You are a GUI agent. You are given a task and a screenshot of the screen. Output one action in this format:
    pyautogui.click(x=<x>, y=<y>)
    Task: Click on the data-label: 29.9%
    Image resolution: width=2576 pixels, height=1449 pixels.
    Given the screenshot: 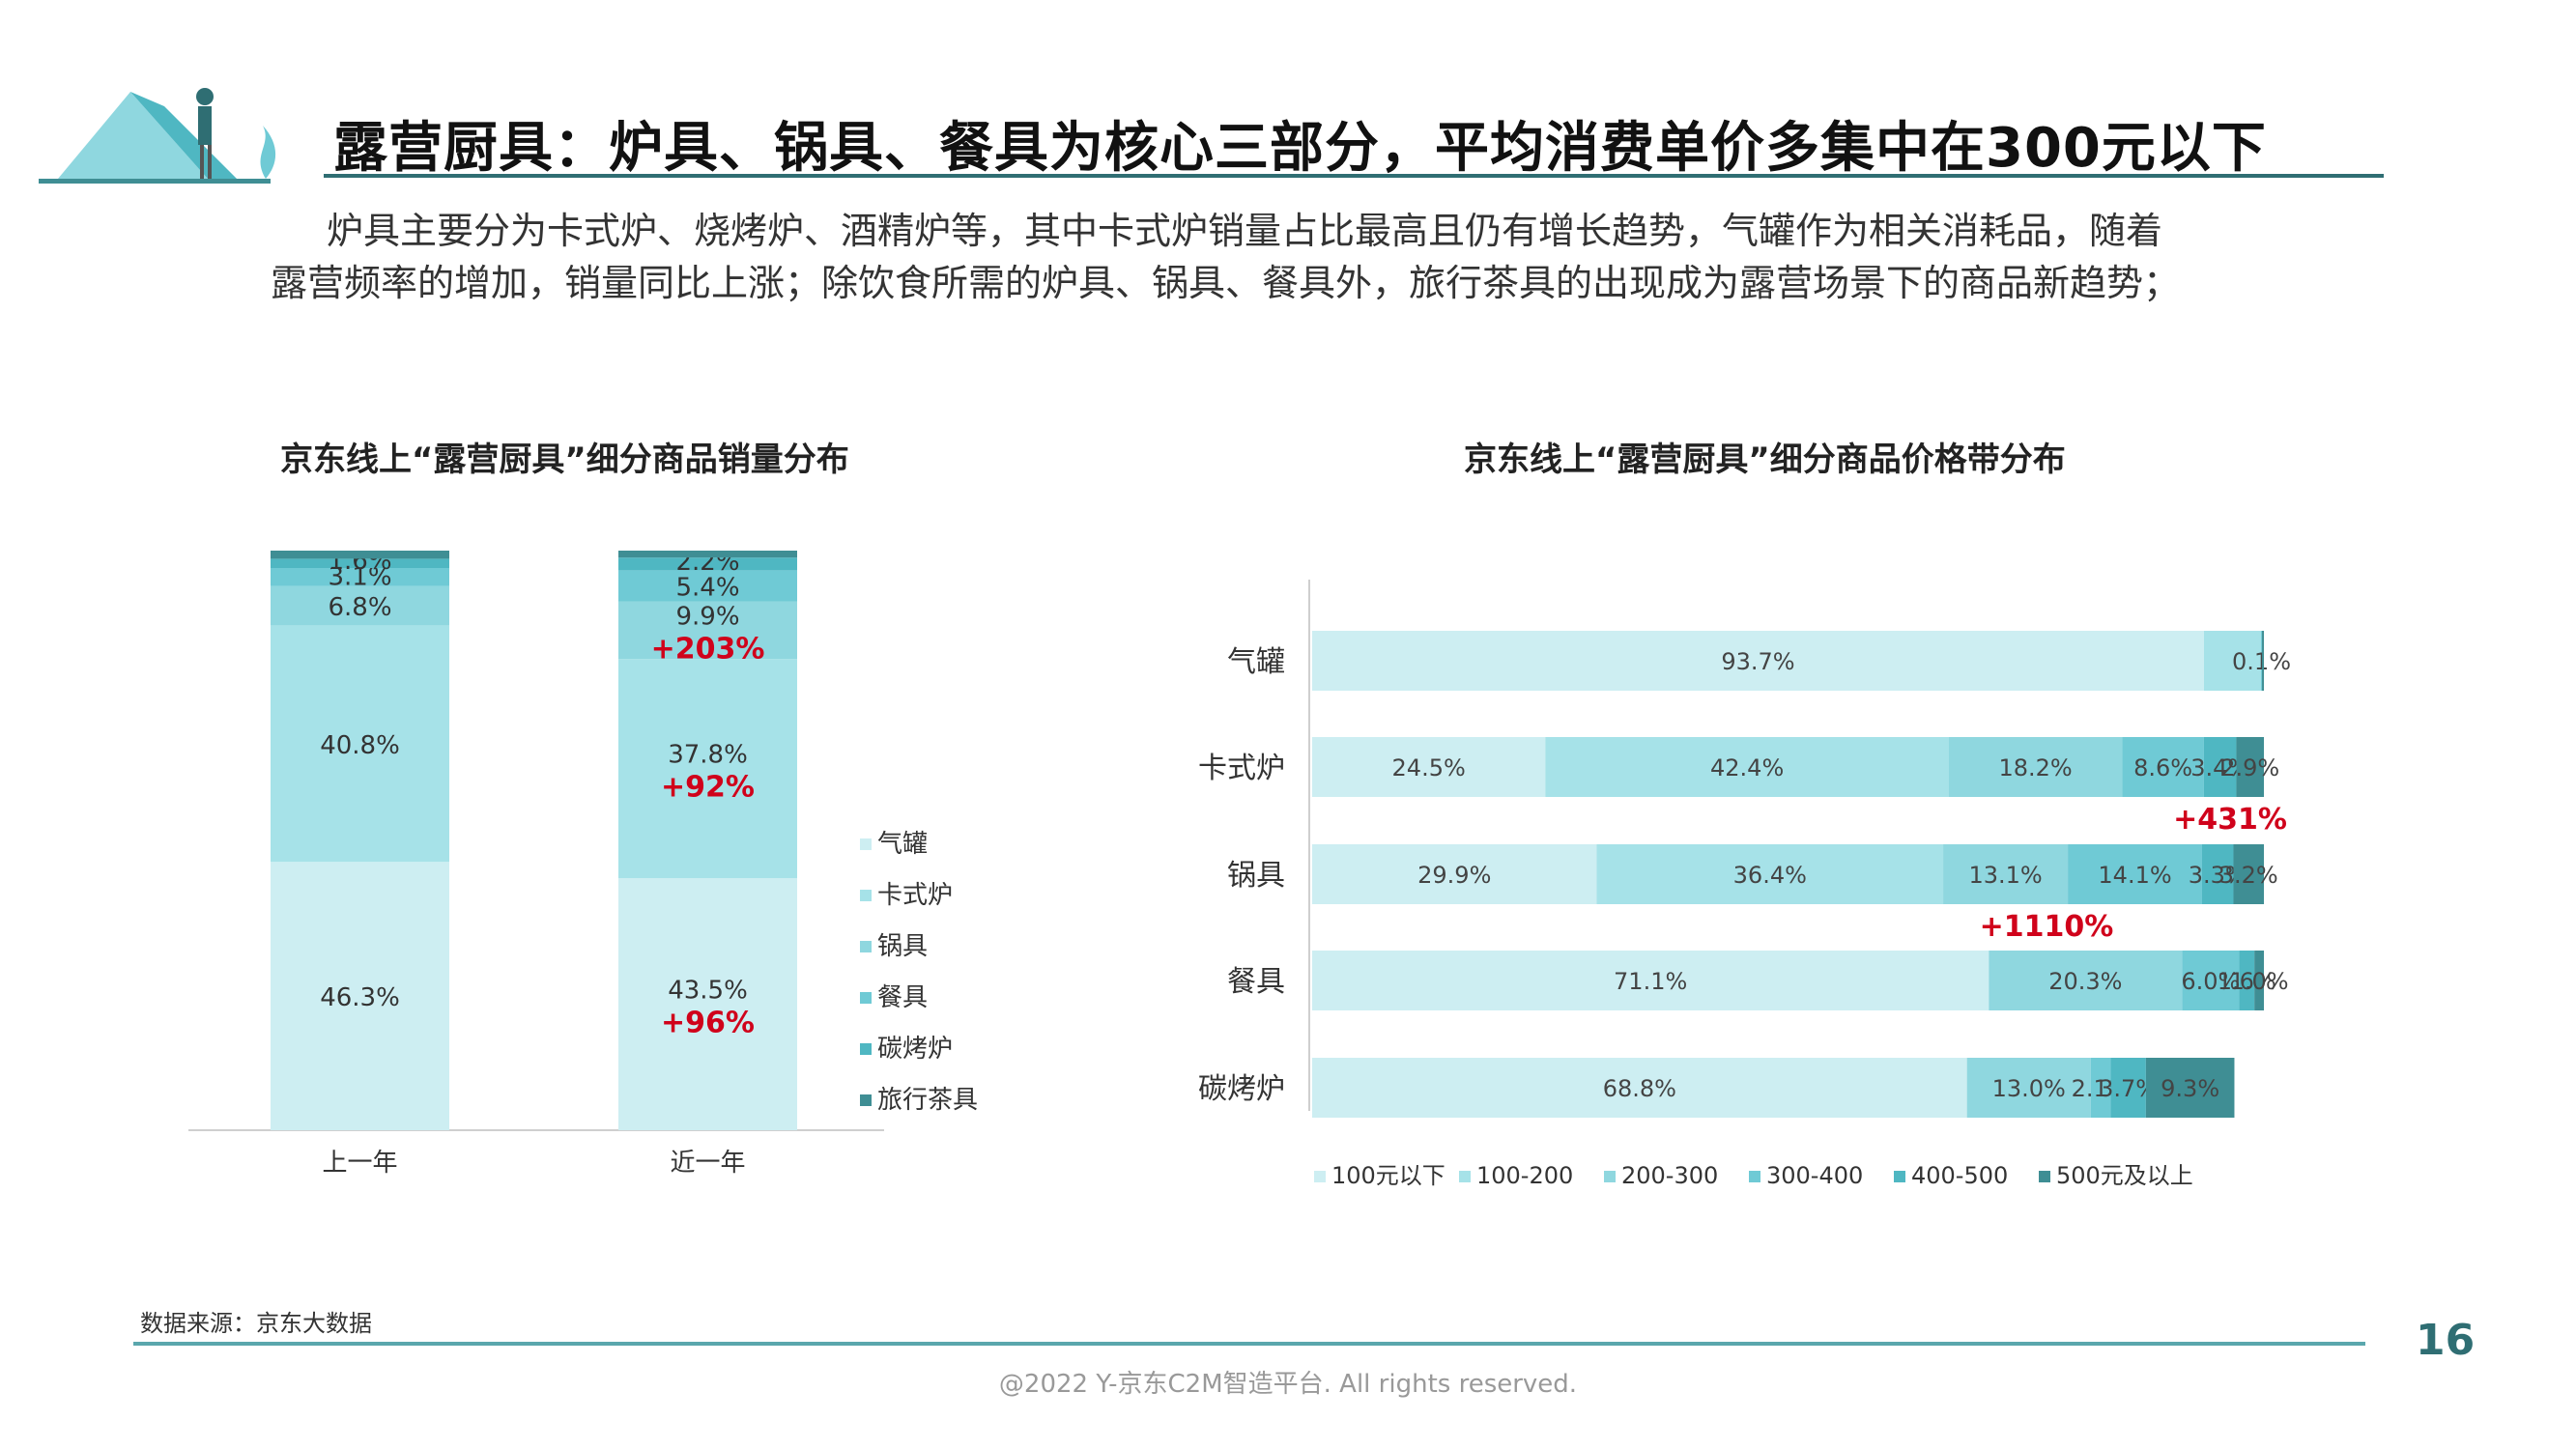 What is the action you would take?
    pyautogui.click(x=1454, y=875)
    